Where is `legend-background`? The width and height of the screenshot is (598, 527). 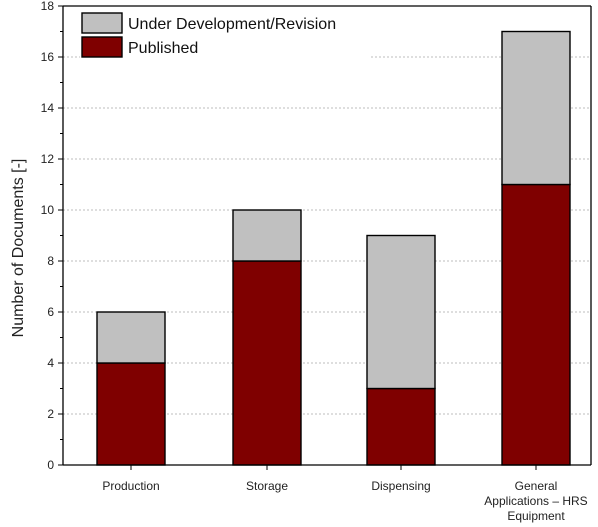
legend-background is located at coordinates (225, 36).